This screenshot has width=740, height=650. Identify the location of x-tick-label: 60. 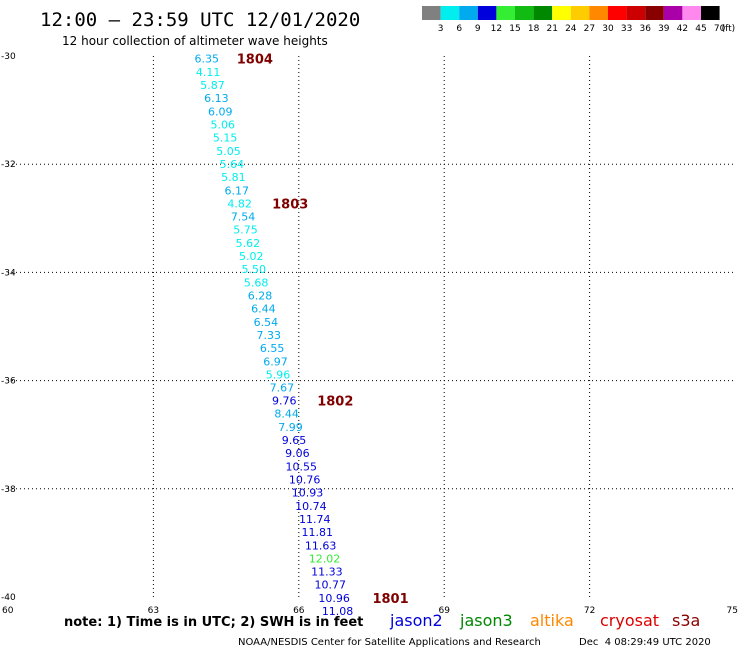
(8, 611).